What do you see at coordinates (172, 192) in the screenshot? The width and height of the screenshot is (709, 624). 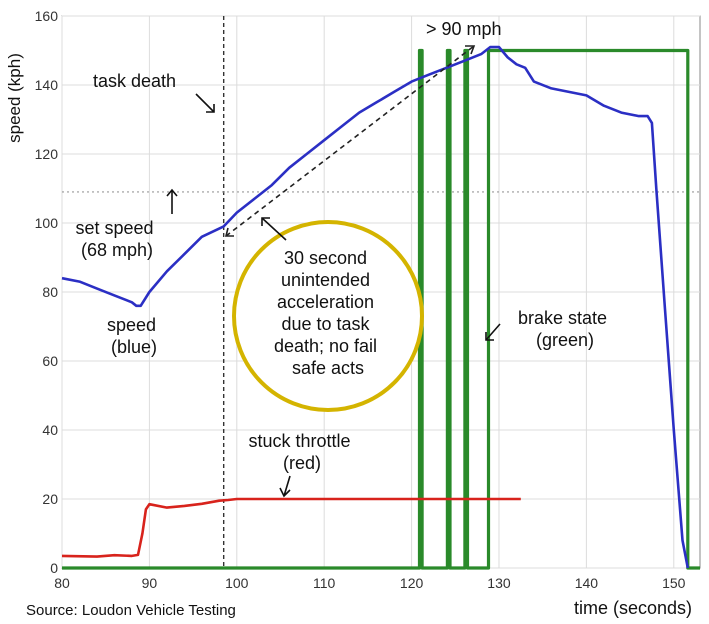 I see `arrow-set-speed-head` at bounding box center [172, 192].